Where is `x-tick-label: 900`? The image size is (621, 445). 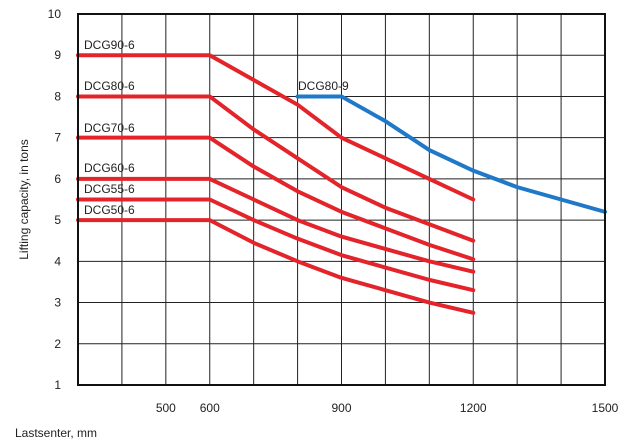
x-tick-label: 900 is located at coordinates (341, 408).